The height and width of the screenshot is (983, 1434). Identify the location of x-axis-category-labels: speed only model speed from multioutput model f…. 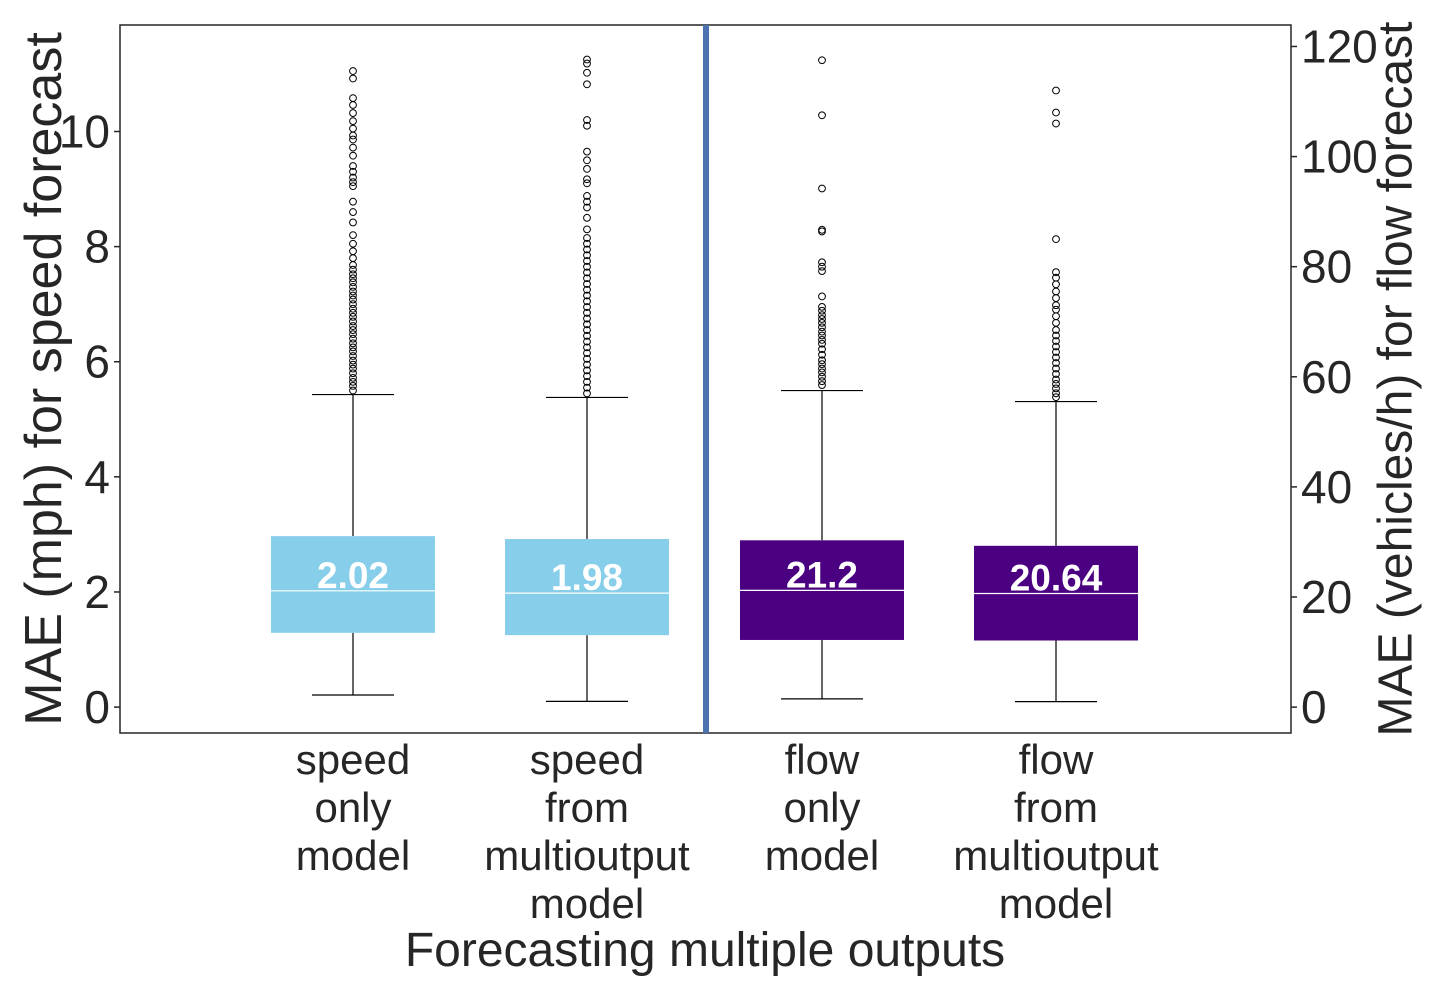
(727, 831).